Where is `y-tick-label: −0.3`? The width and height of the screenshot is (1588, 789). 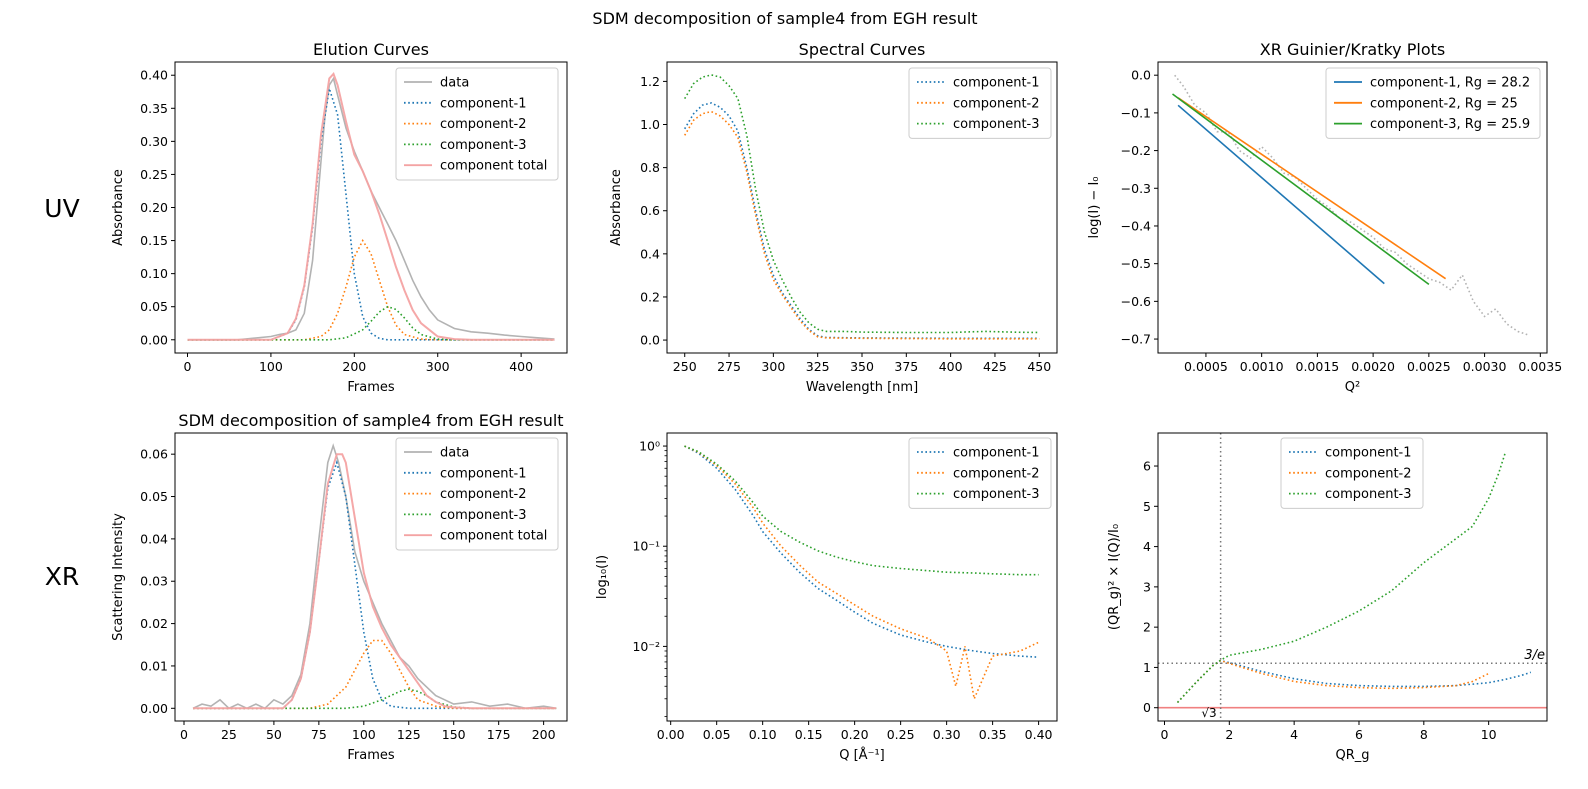
y-tick-label: −0.3 is located at coordinates (1136, 188).